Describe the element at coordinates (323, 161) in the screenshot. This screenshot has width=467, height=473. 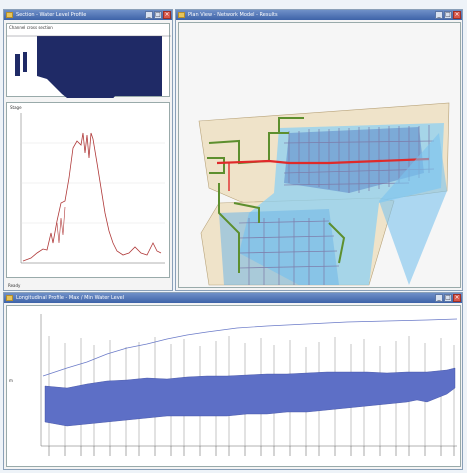
I see `main-channel` at that location.